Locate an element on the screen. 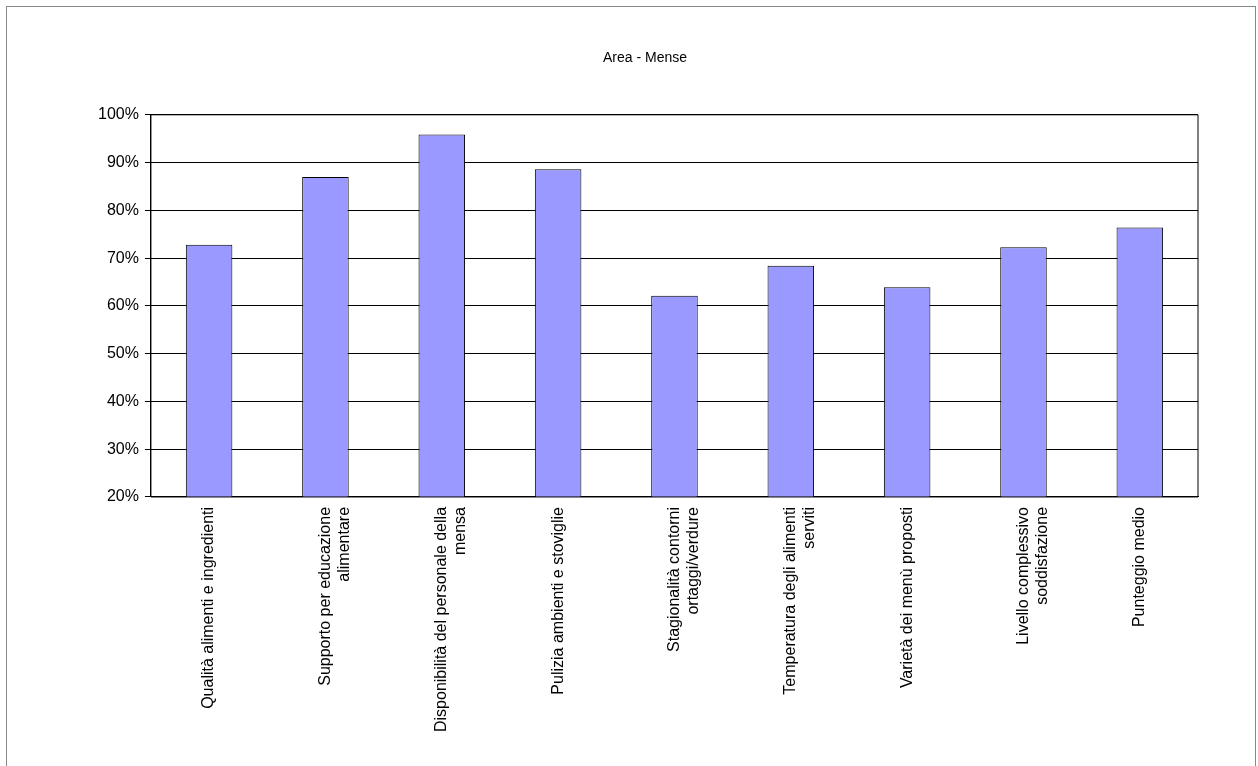  x-tick-label: Disponibilità del personale della mensa is located at coordinates (450, 619).